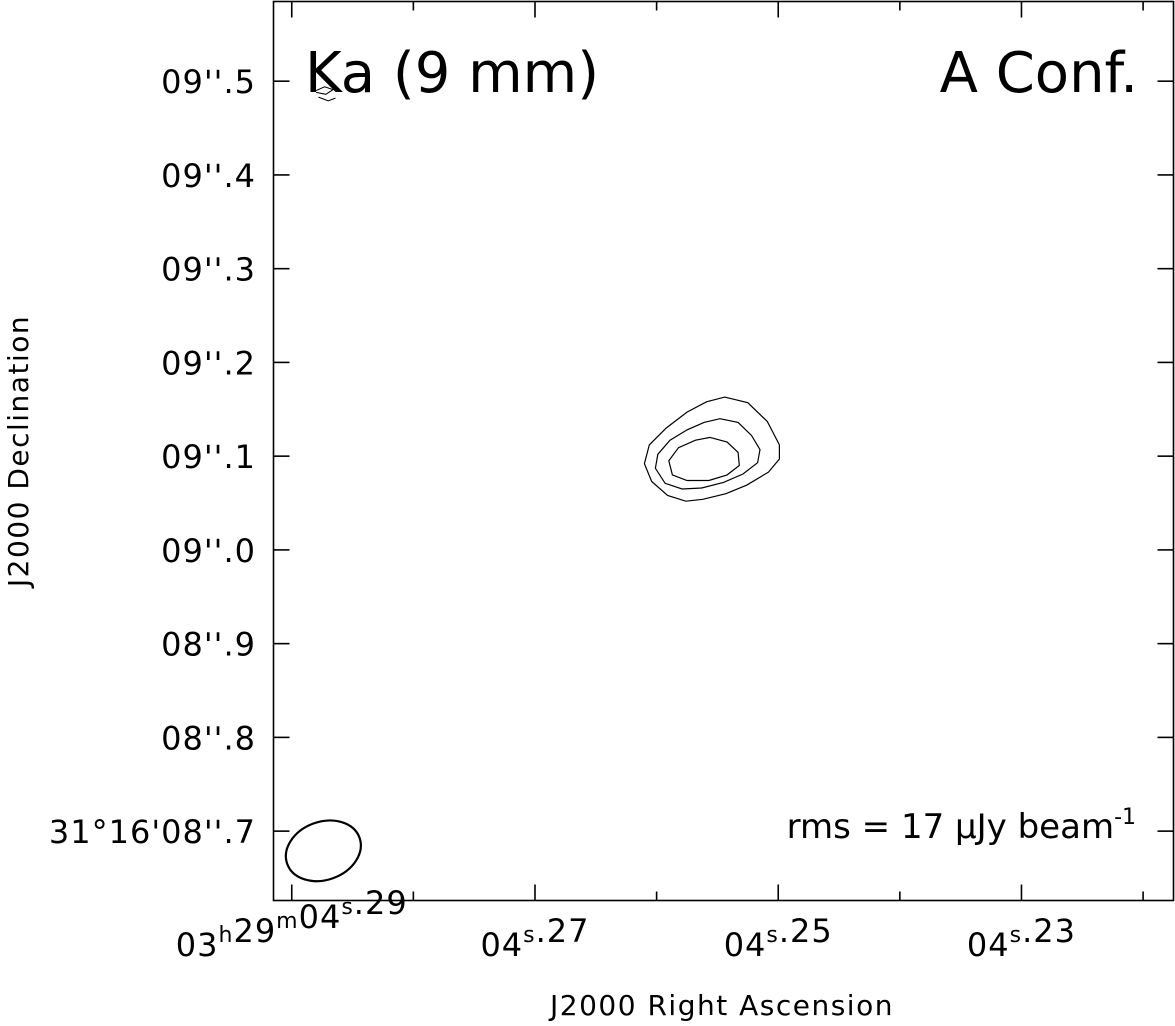 This screenshot has height=1026, width=1175. I want to click on y-tick-label: 08''.9, so click(208, 645).